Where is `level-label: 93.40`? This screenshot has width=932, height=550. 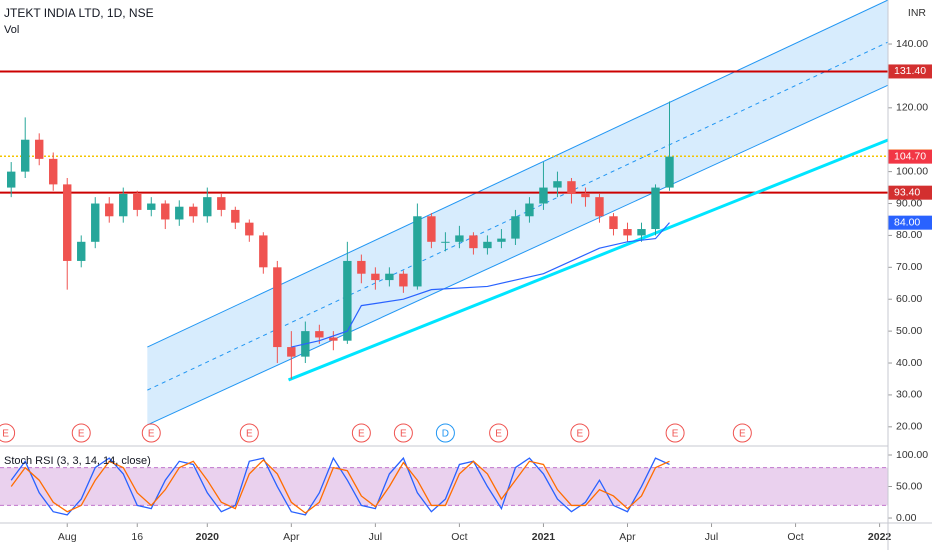
level-label: 93.40 is located at coordinates (907, 192).